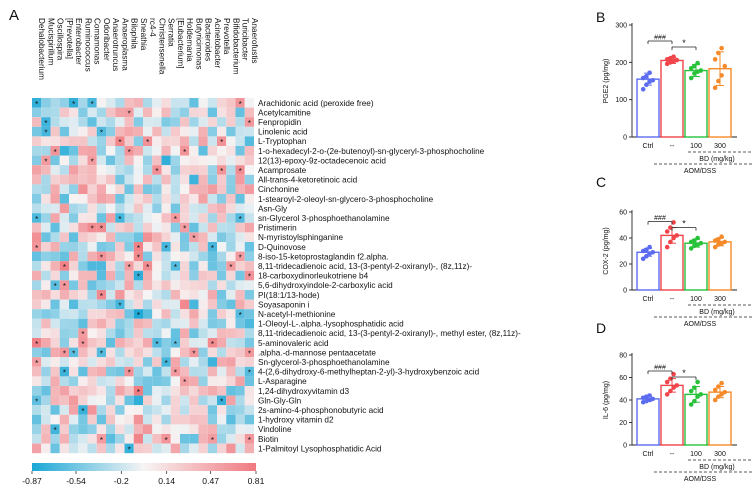 The height and width of the screenshot is (500, 752). I want to click on sig-label: *, so click(684, 373).